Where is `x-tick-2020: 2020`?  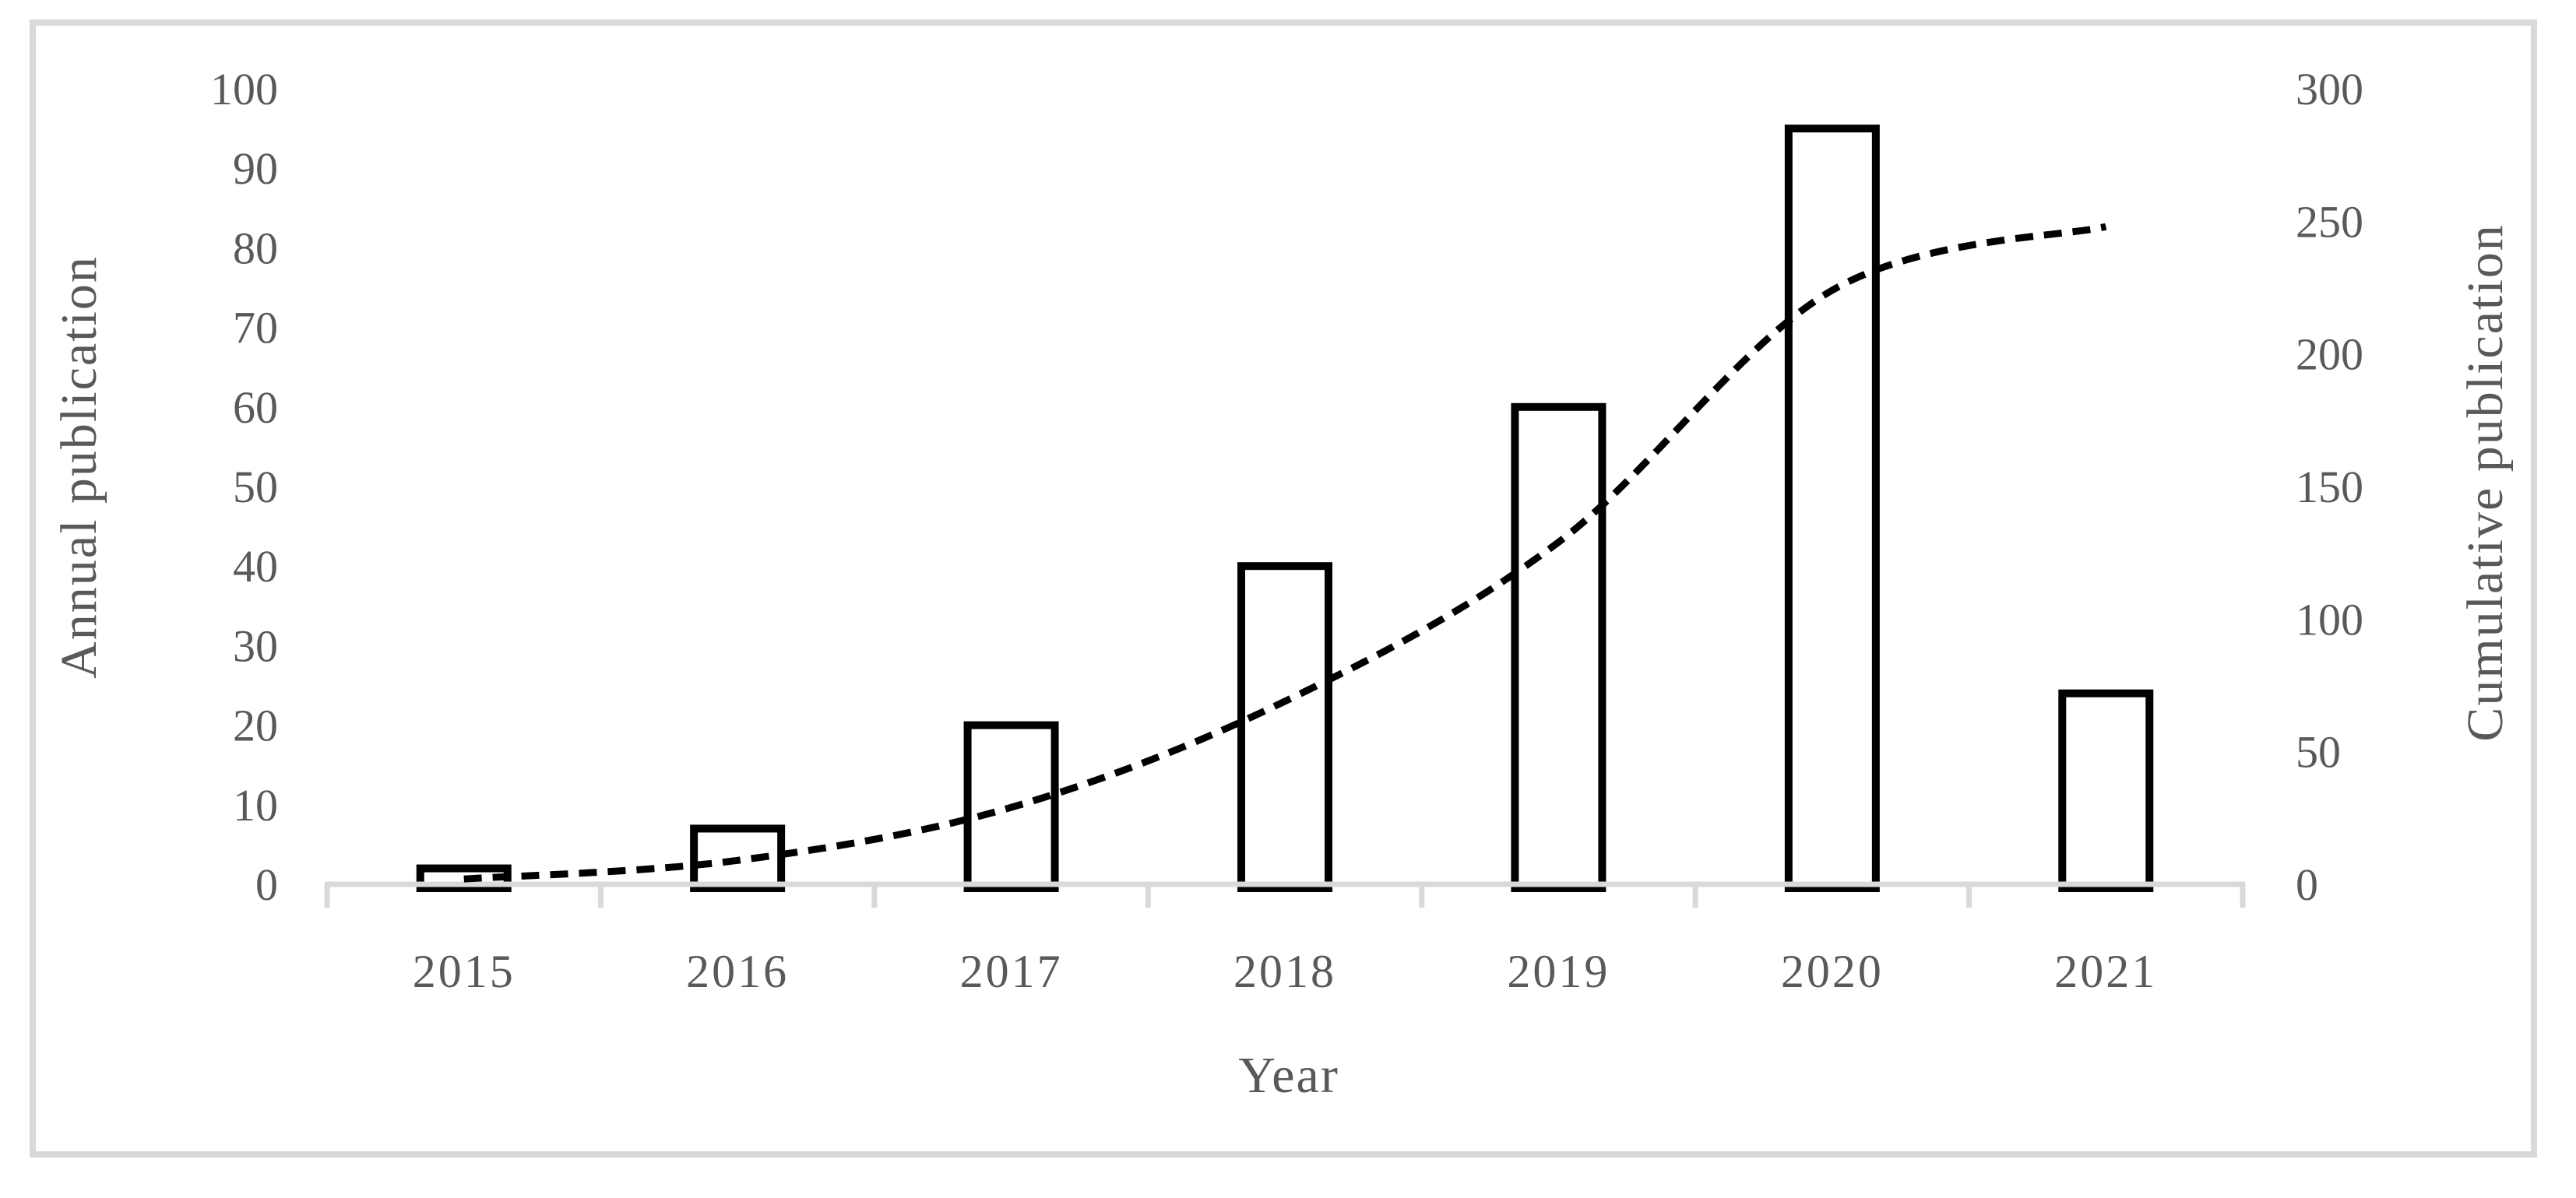 x-tick-2020: 2020 is located at coordinates (1832, 971).